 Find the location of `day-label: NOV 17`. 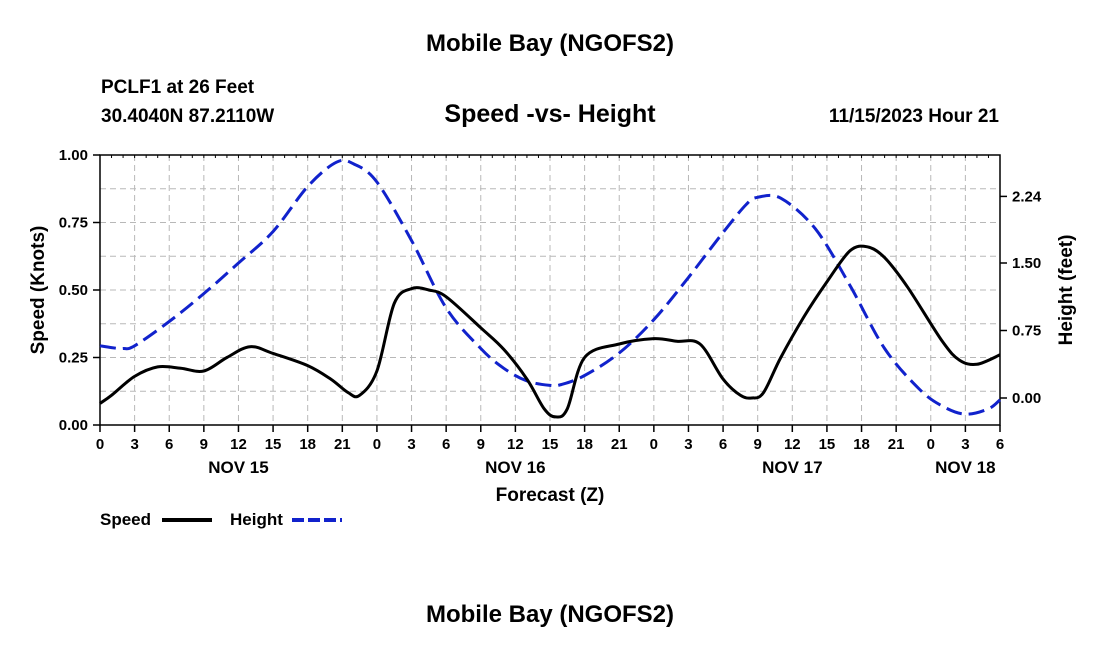

day-label: NOV 17 is located at coordinates (792, 467).